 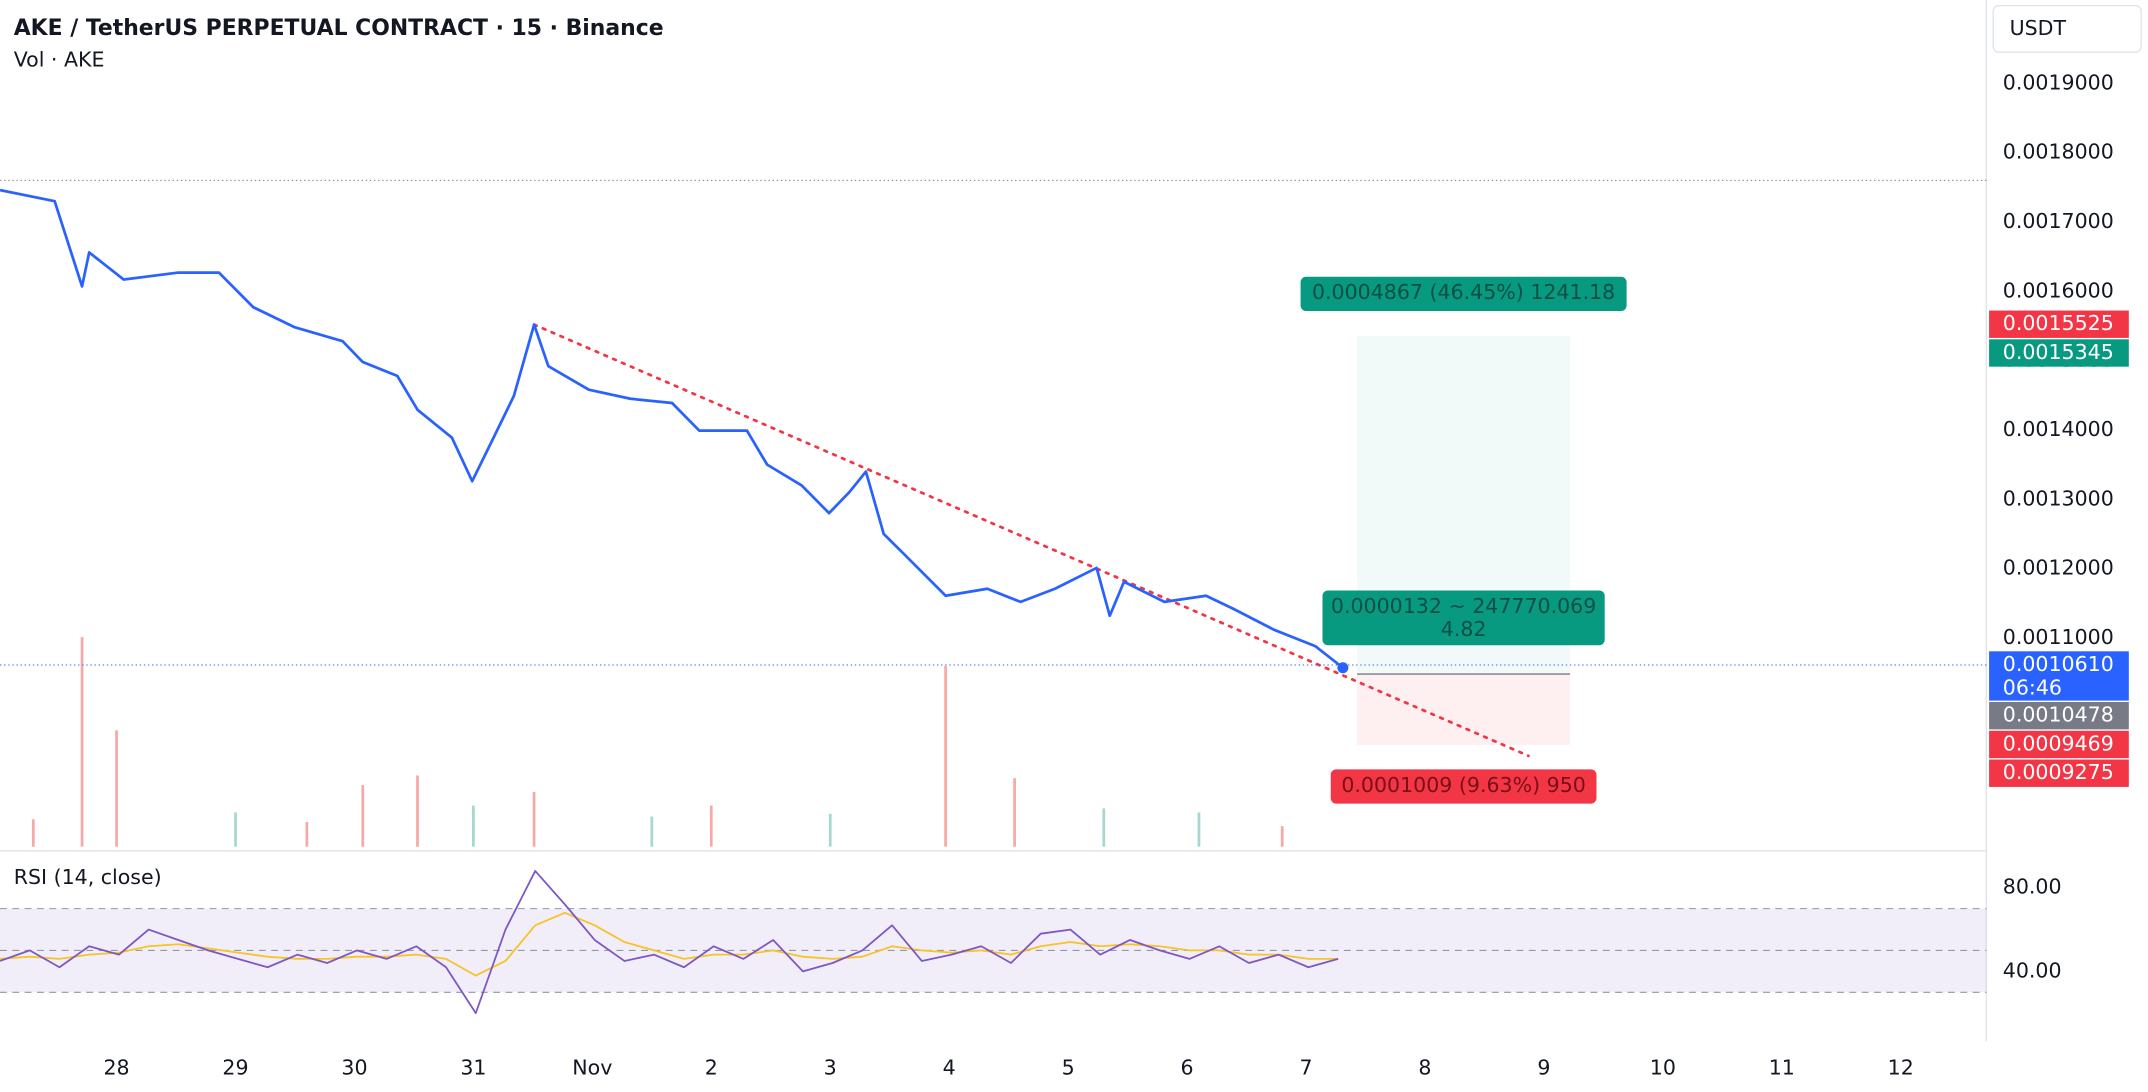 I want to click on y-tick-label: 0.0018000, so click(x=2058, y=152).